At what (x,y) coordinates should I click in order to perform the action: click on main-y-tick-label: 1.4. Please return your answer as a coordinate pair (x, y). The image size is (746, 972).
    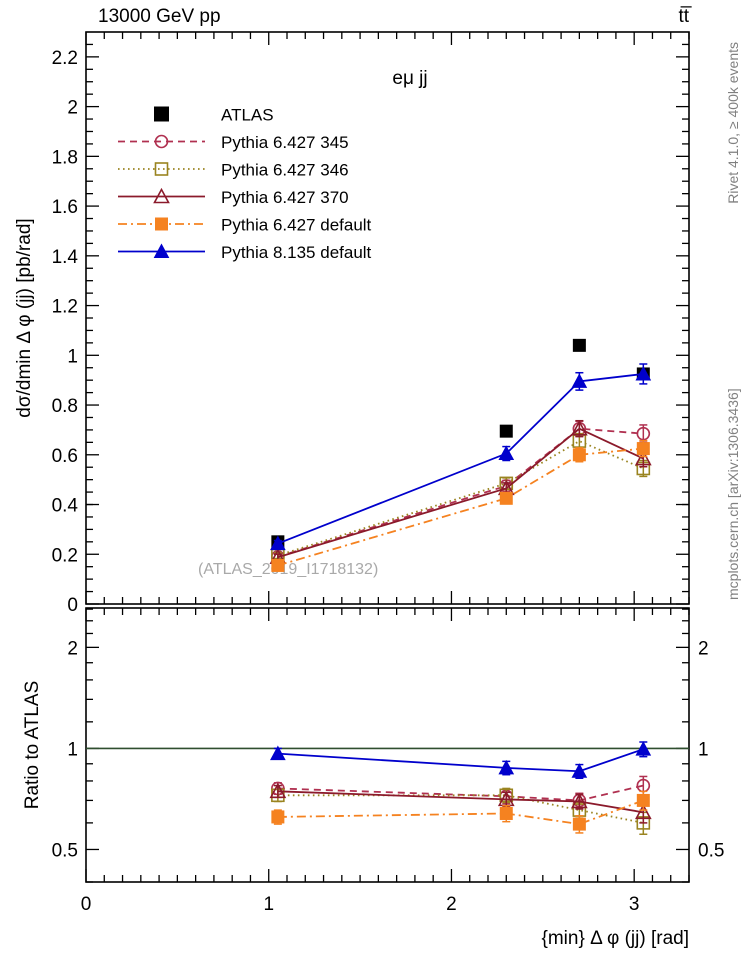
    Looking at the image, I should click on (65, 257).